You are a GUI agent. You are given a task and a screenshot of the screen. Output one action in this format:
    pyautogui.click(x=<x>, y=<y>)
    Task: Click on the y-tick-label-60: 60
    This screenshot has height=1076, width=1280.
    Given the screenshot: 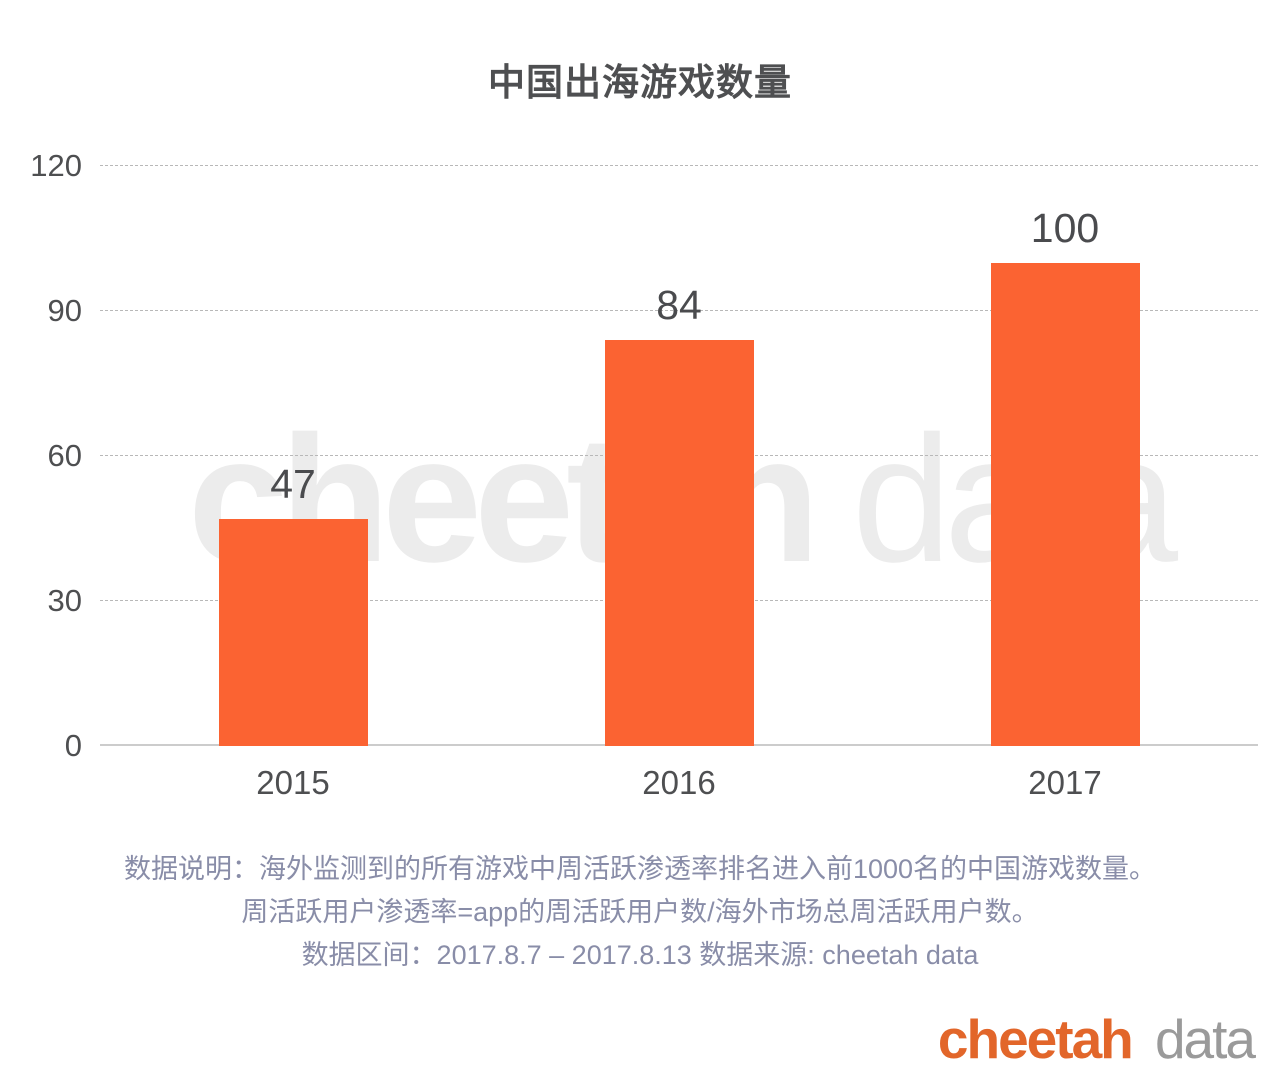 What is the action you would take?
    pyautogui.click(x=64, y=455)
    